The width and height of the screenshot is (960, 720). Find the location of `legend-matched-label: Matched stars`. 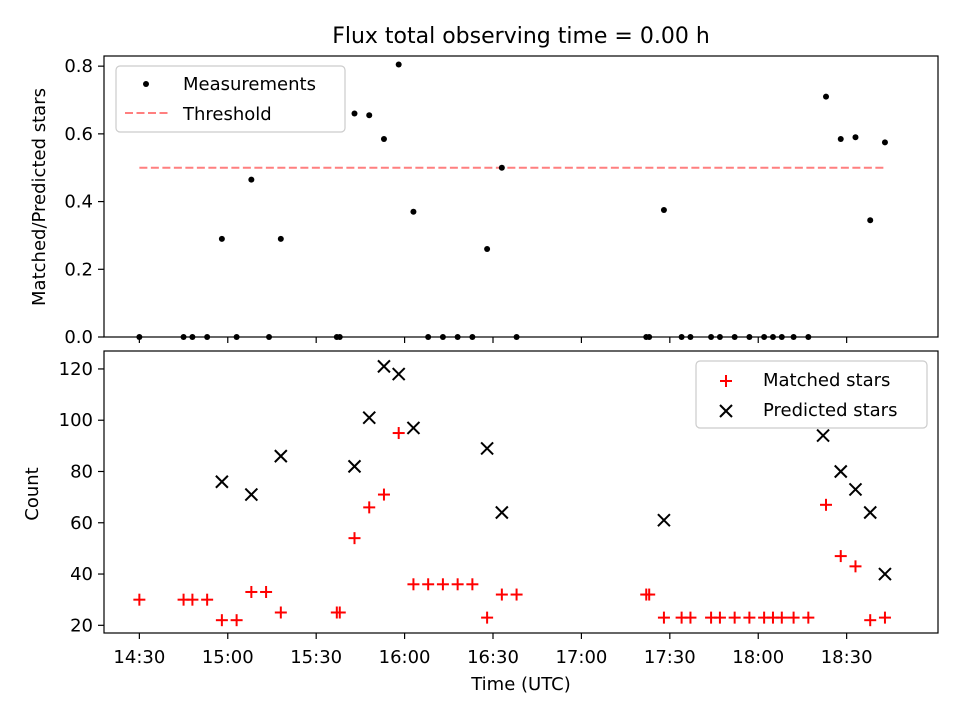

legend-matched-label: Matched stars is located at coordinates (826, 380).